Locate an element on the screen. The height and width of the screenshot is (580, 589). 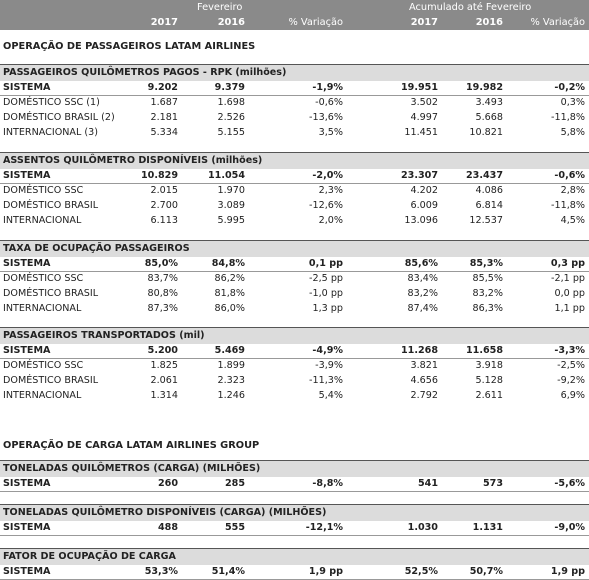
variation-ytd: 1,9 pp is located at coordinates (567, 571).